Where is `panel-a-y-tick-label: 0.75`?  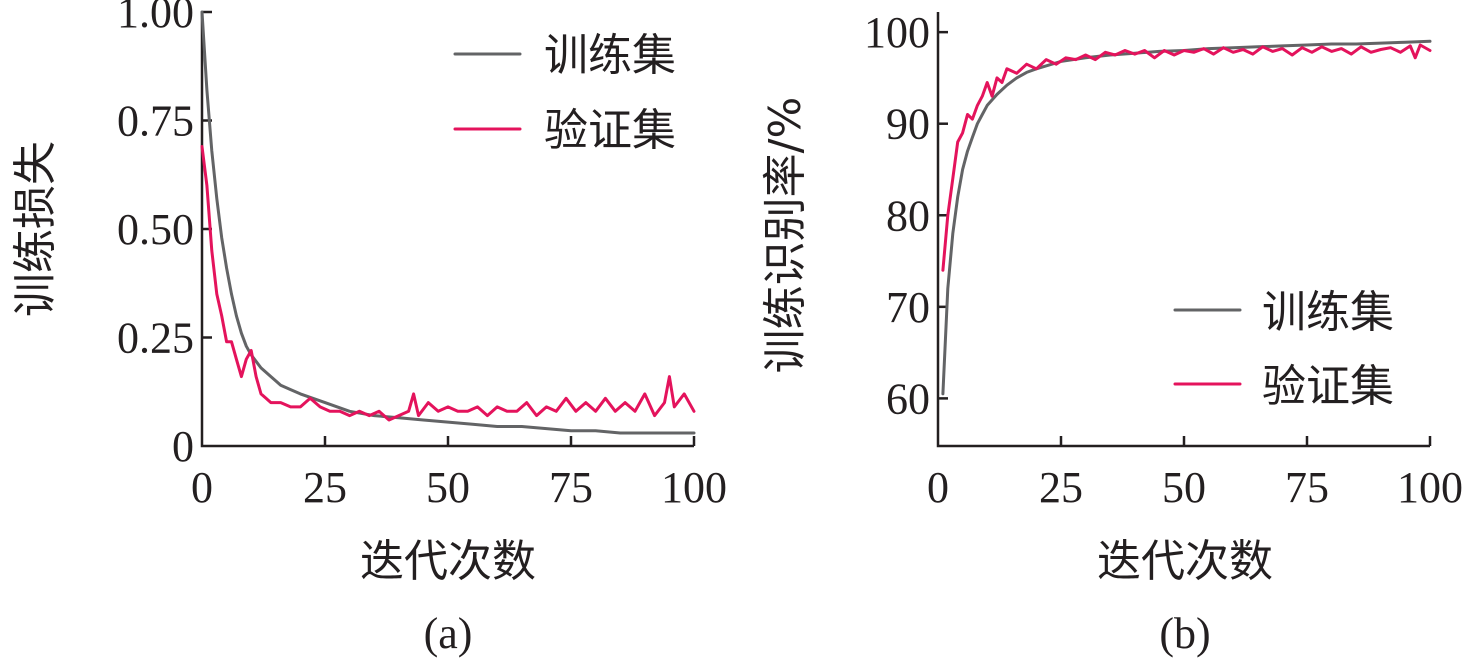 panel-a-y-tick-label: 0.75 is located at coordinates (155, 121).